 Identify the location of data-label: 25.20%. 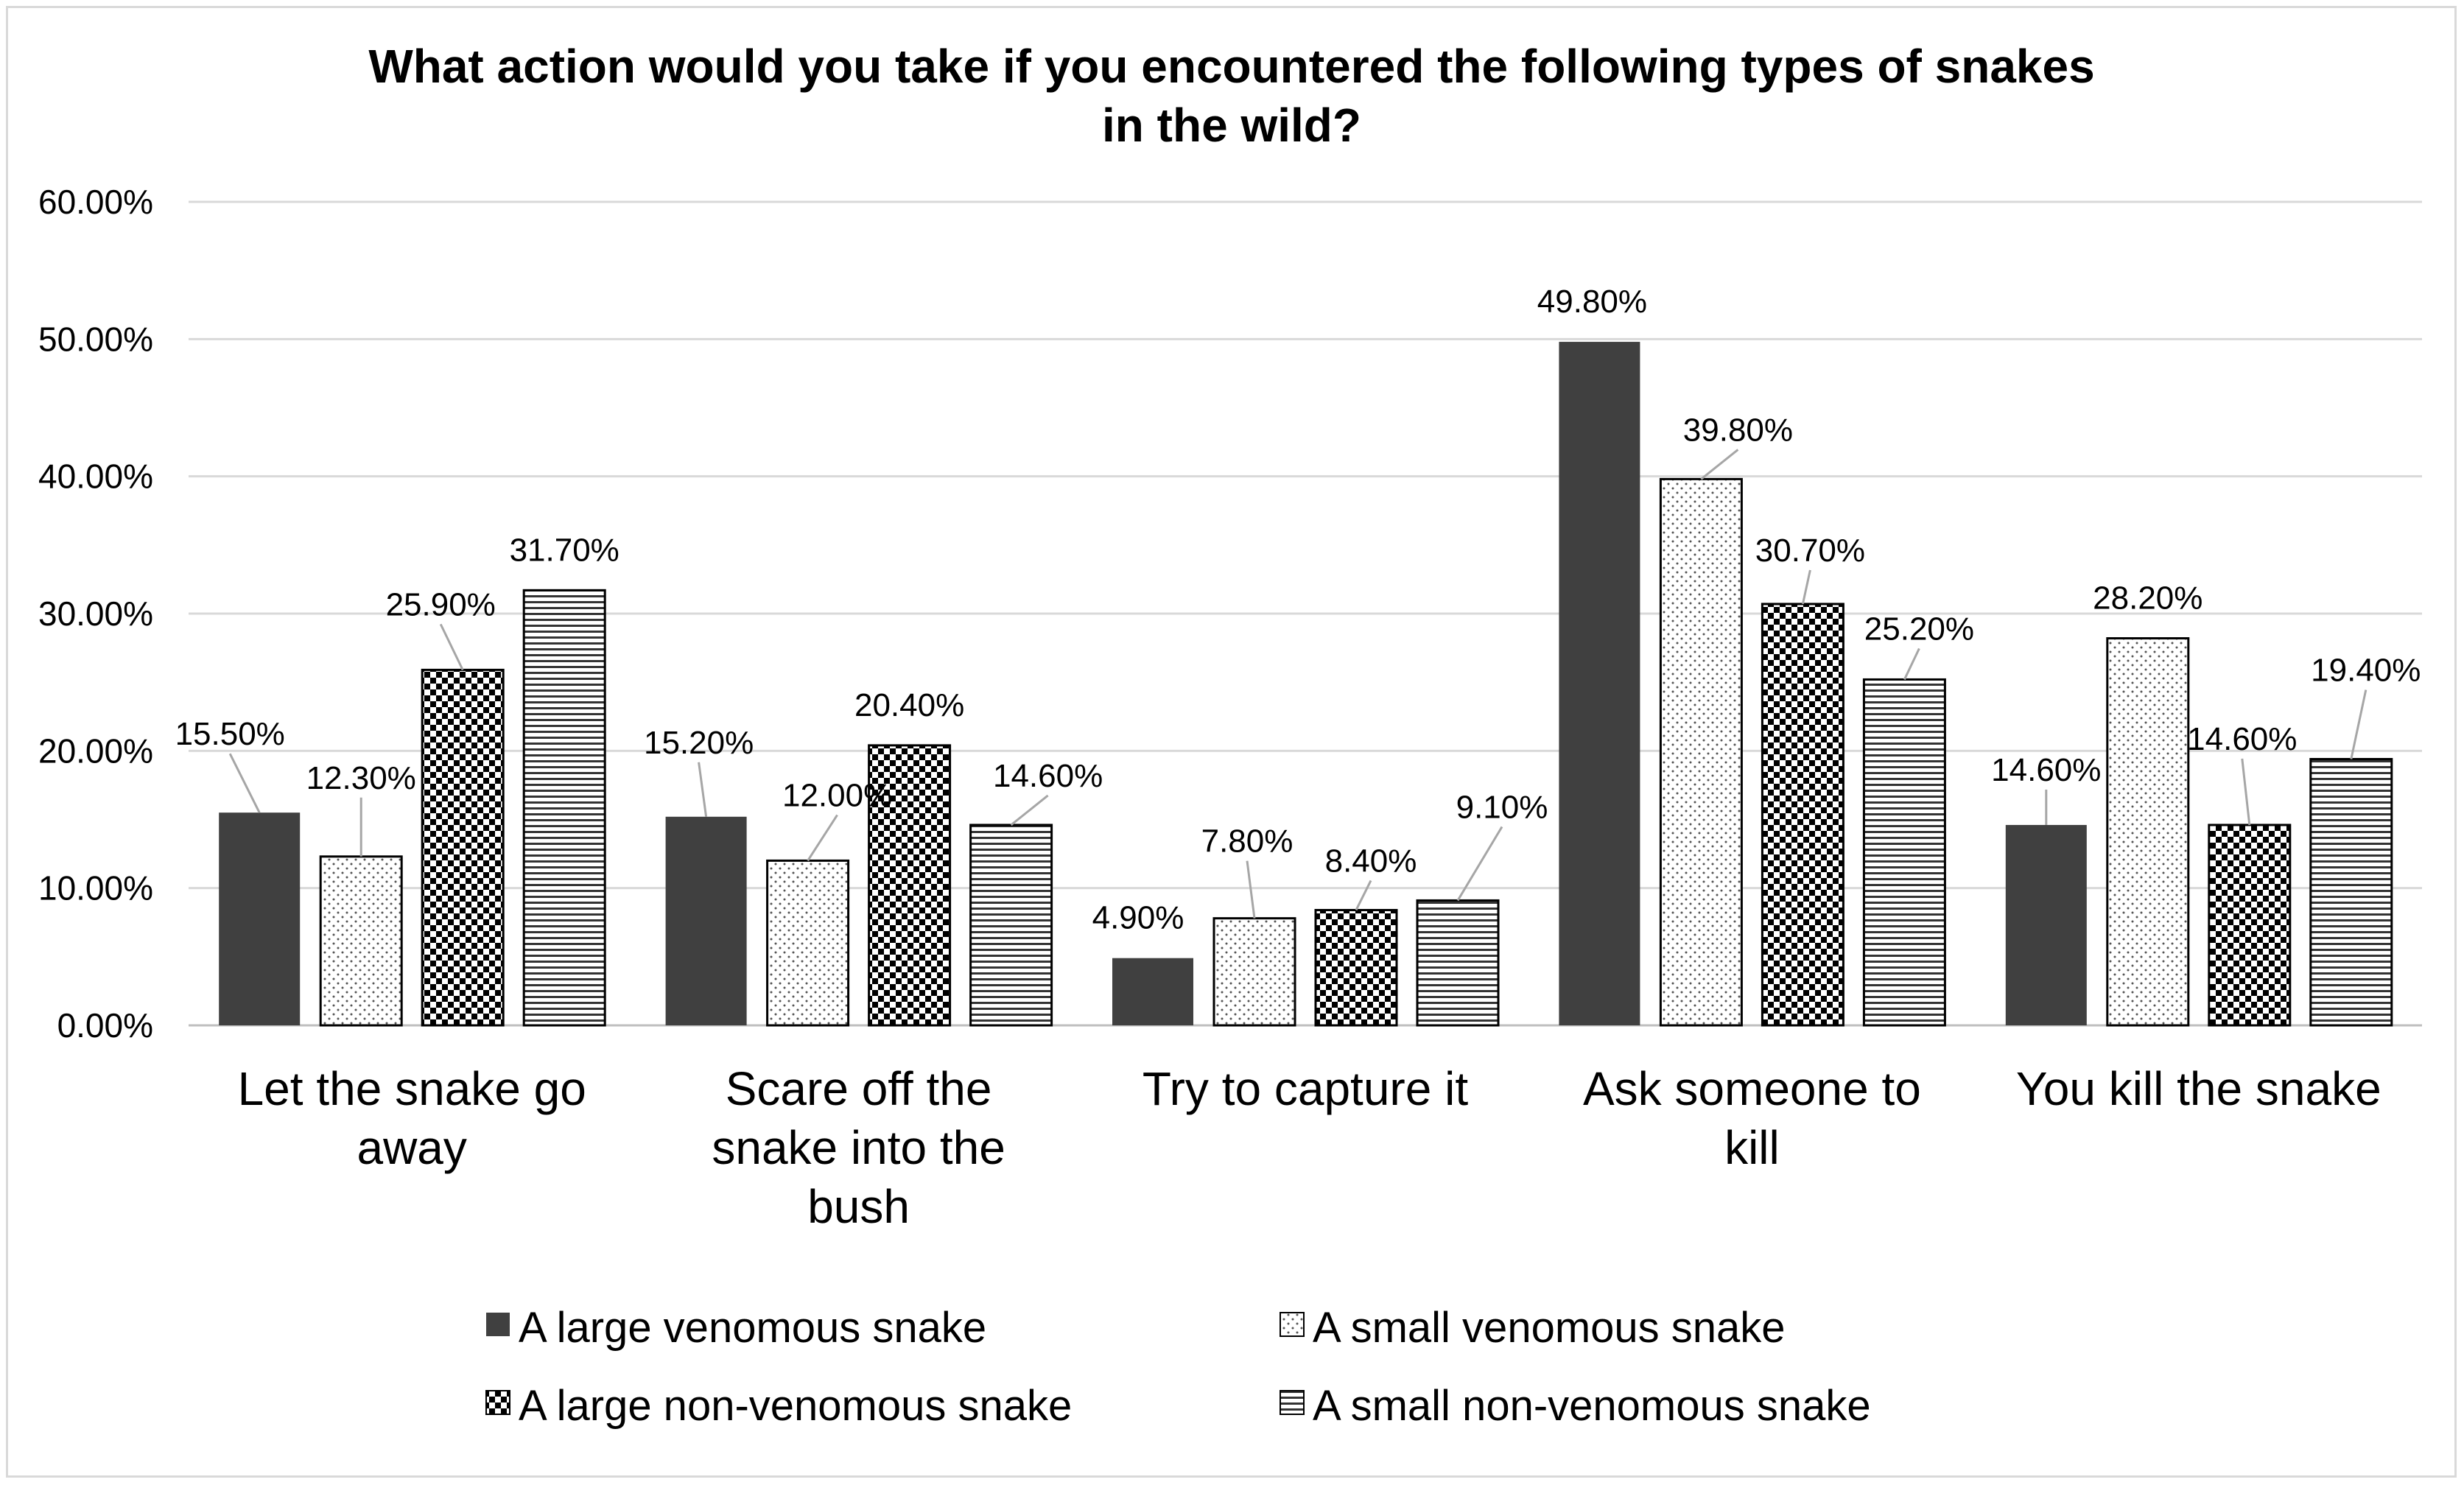
(1919, 629).